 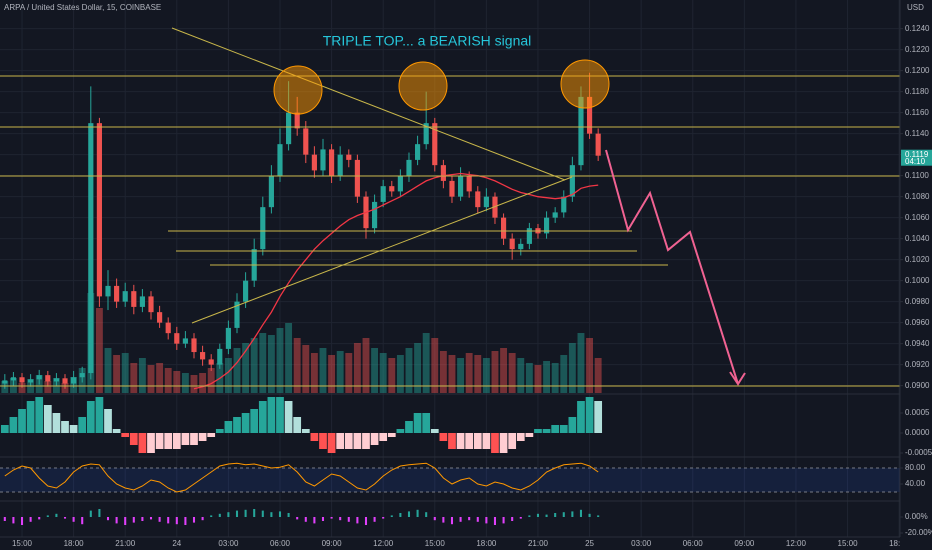 What do you see at coordinates (917, 343) in the screenshot?
I see `y-tick-label: 0.0940` at bounding box center [917, 343].